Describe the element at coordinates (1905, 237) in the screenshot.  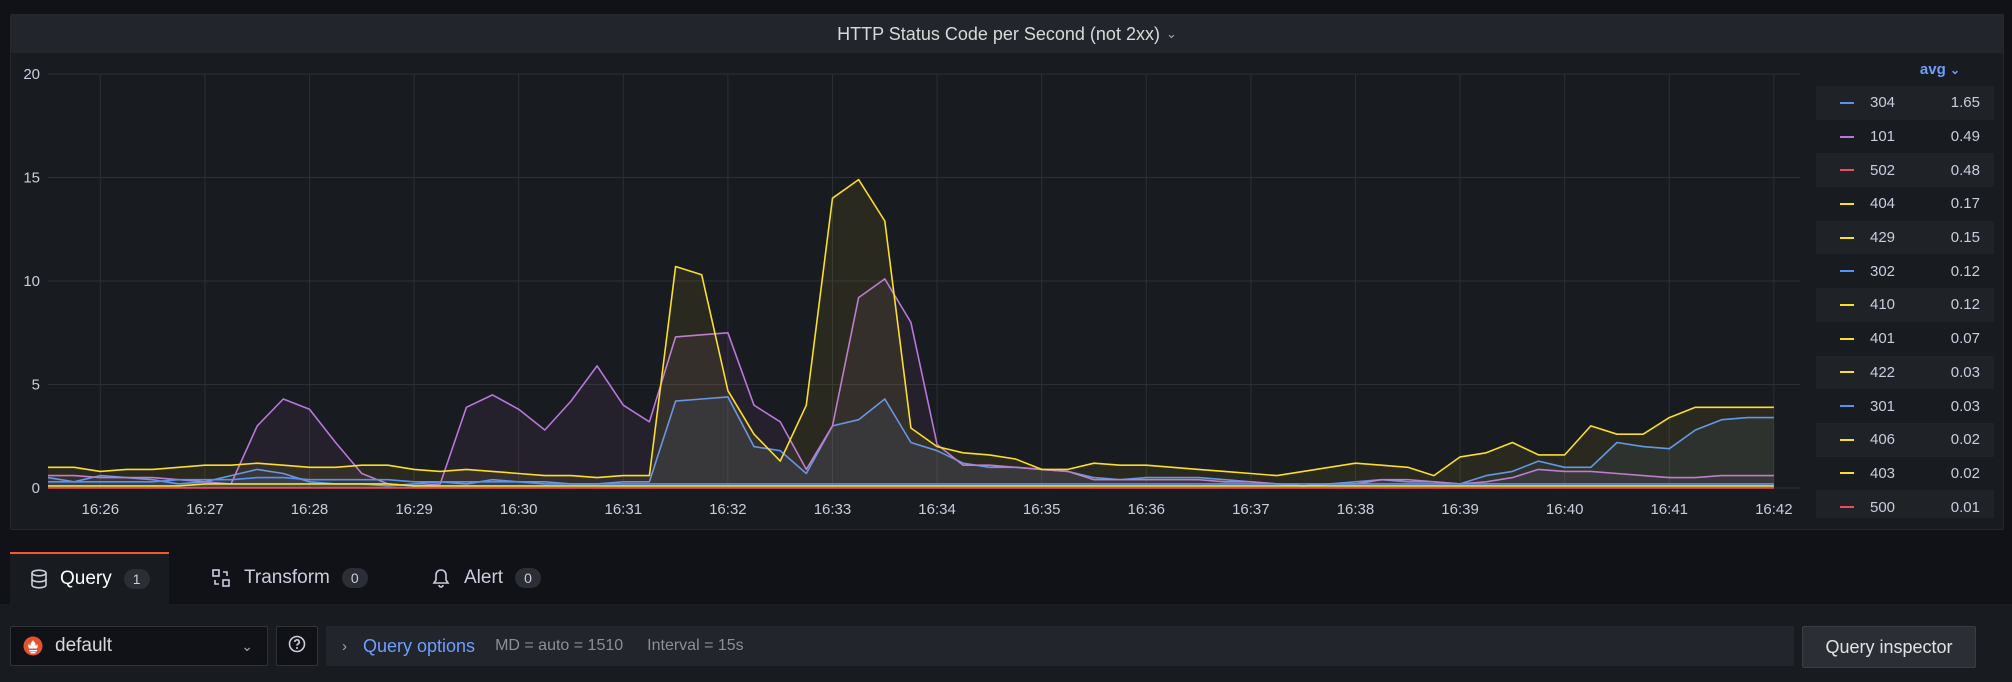
I see `legend-item: 429 0.15` at that location.